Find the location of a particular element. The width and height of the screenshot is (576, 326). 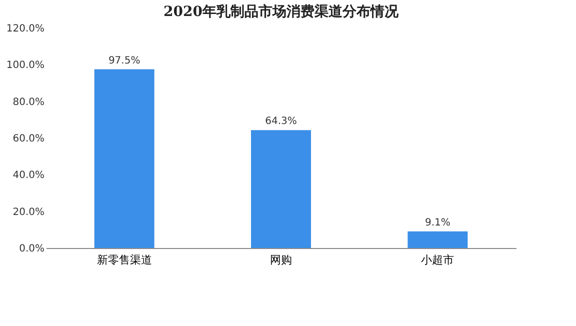

data-label: 97.5% is located at coordinates (124, 60).